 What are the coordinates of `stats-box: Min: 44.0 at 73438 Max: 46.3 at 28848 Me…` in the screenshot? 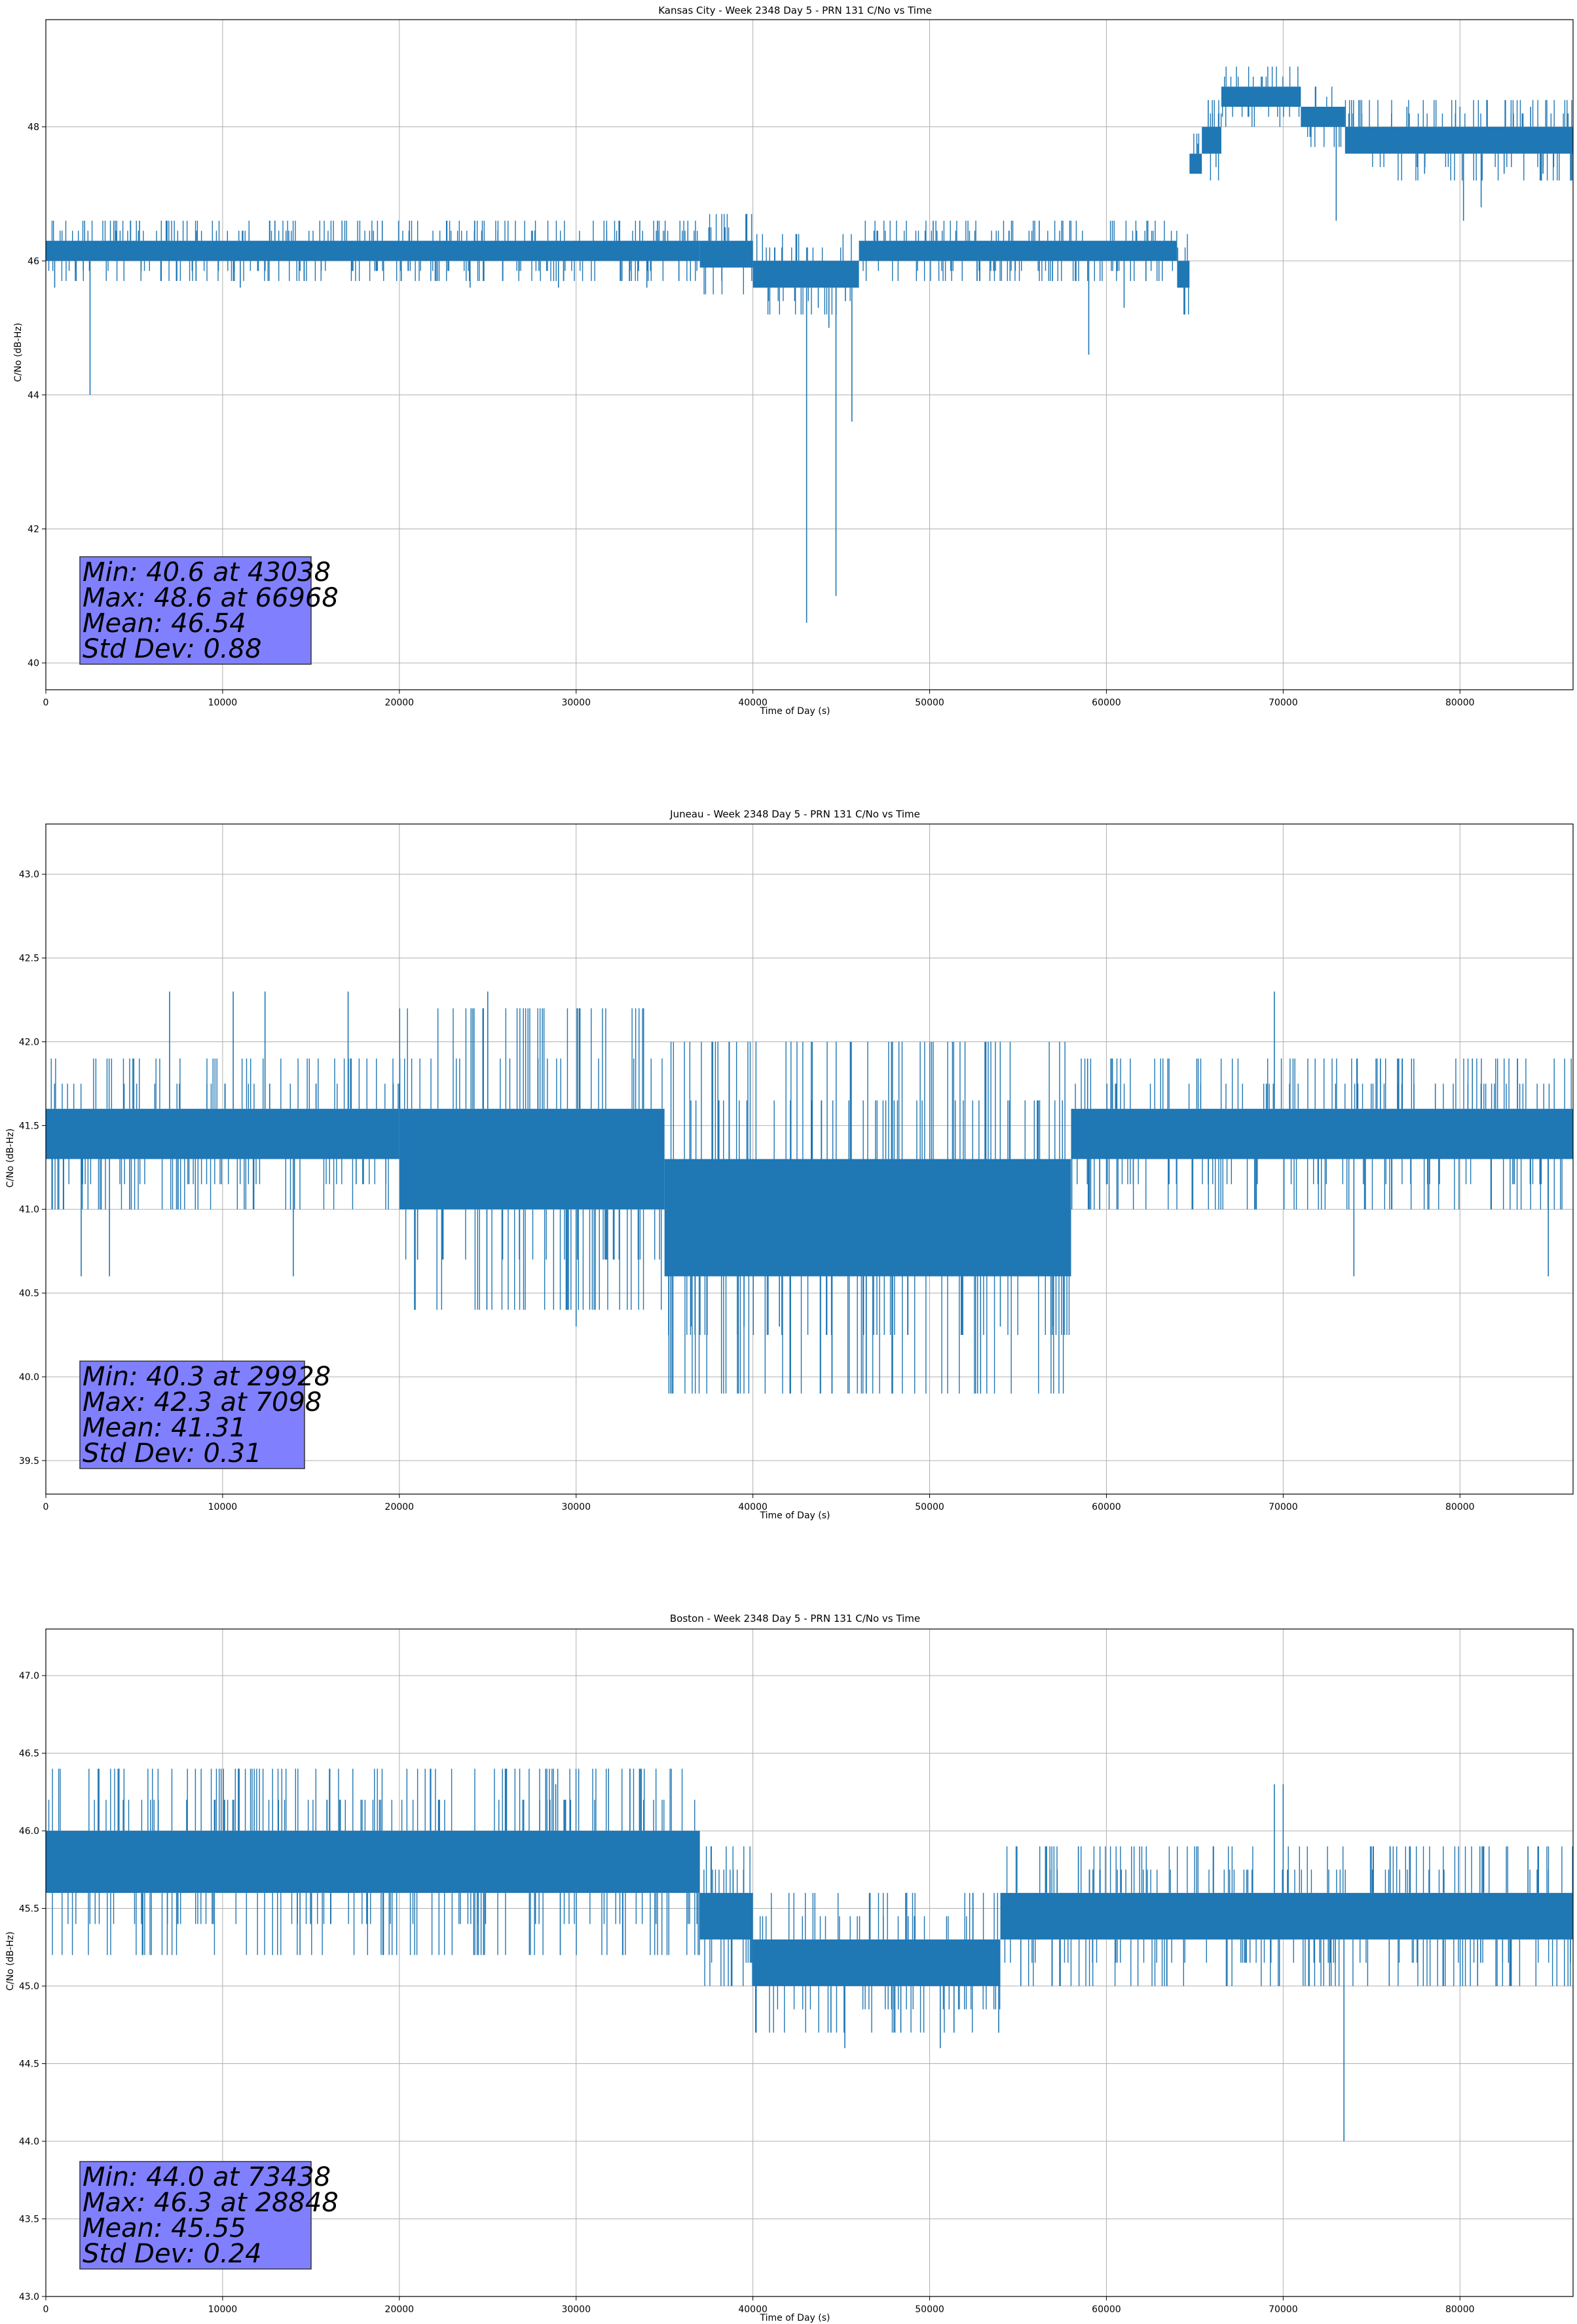 It's located at (209, 2215).